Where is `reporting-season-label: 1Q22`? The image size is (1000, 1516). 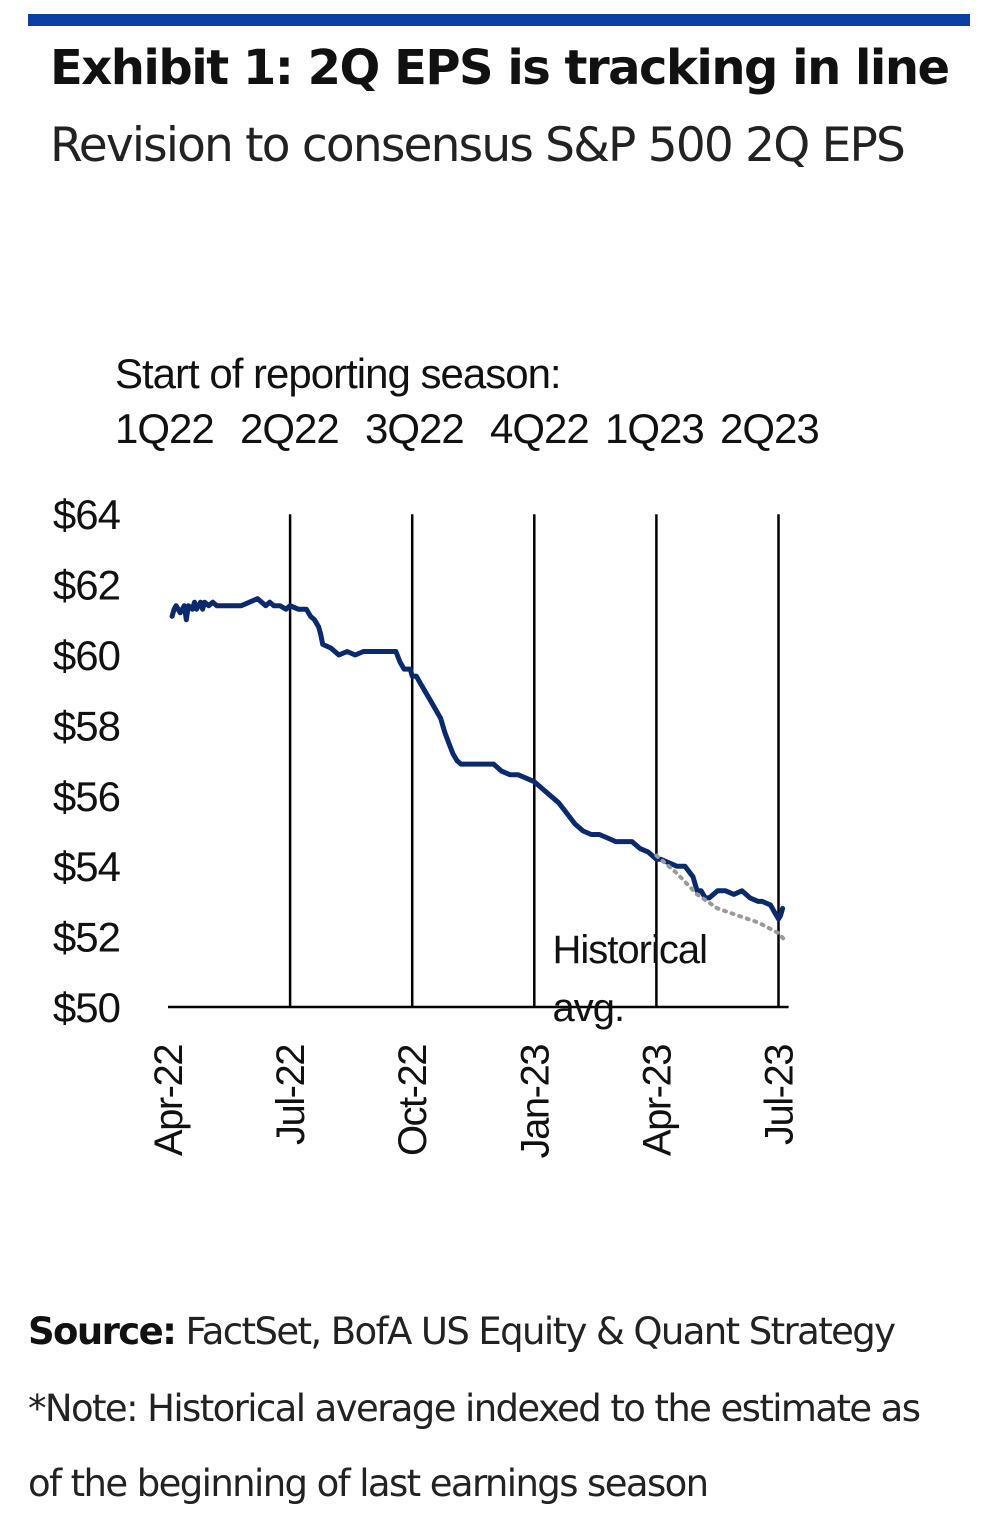 reporting-season-label: 1Q22 is located at coordinates (164, 428).